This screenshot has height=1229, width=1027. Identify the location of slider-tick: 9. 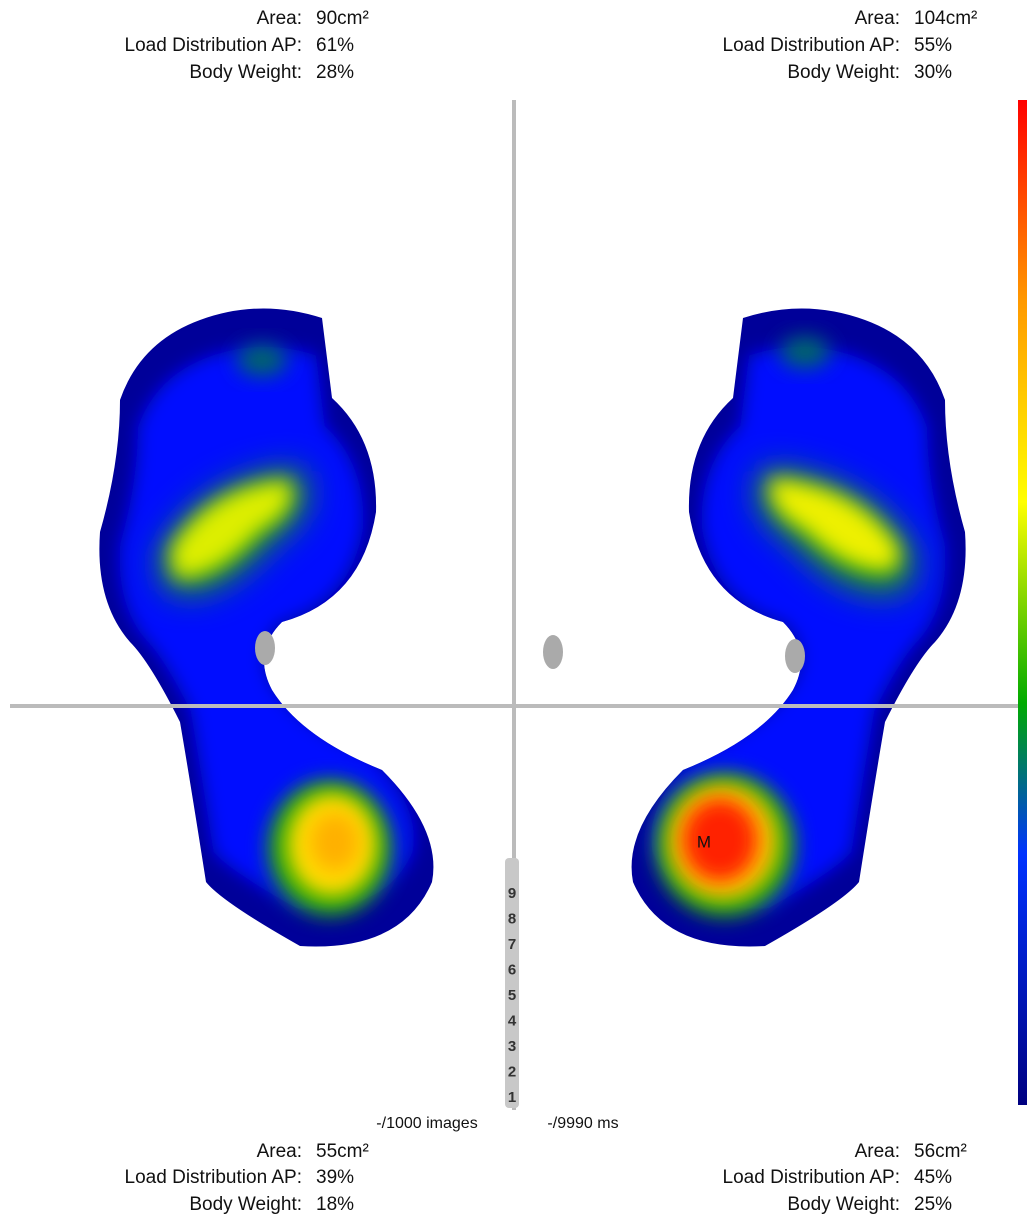
(512, 893).